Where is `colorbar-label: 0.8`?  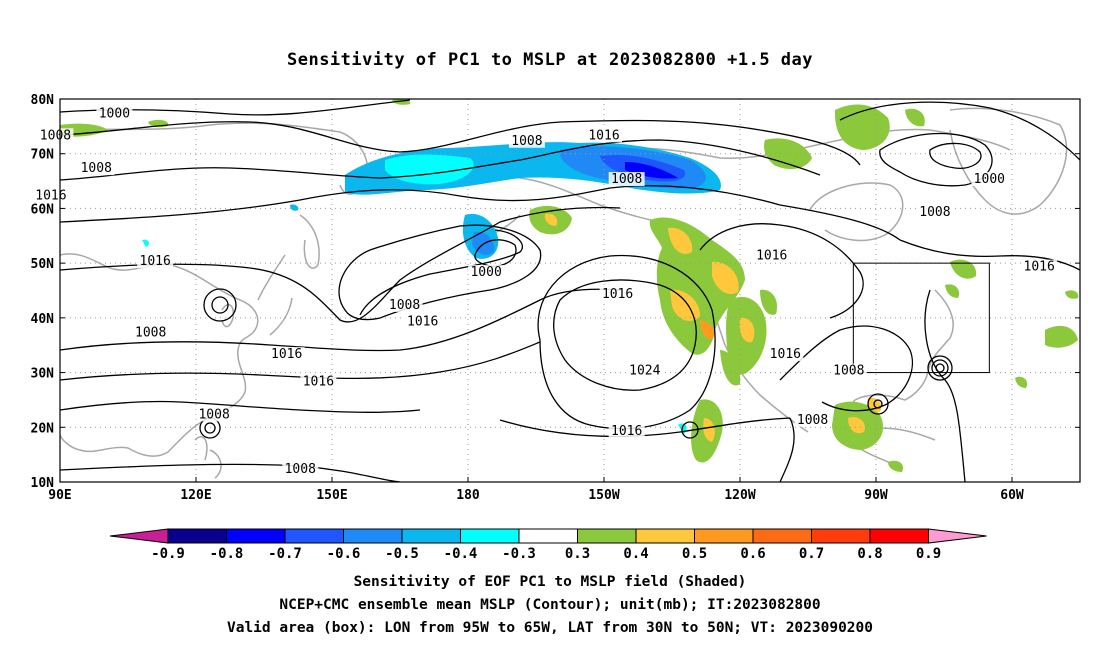
colorbar-label: 0.8 is located at coordinates (869, 554).